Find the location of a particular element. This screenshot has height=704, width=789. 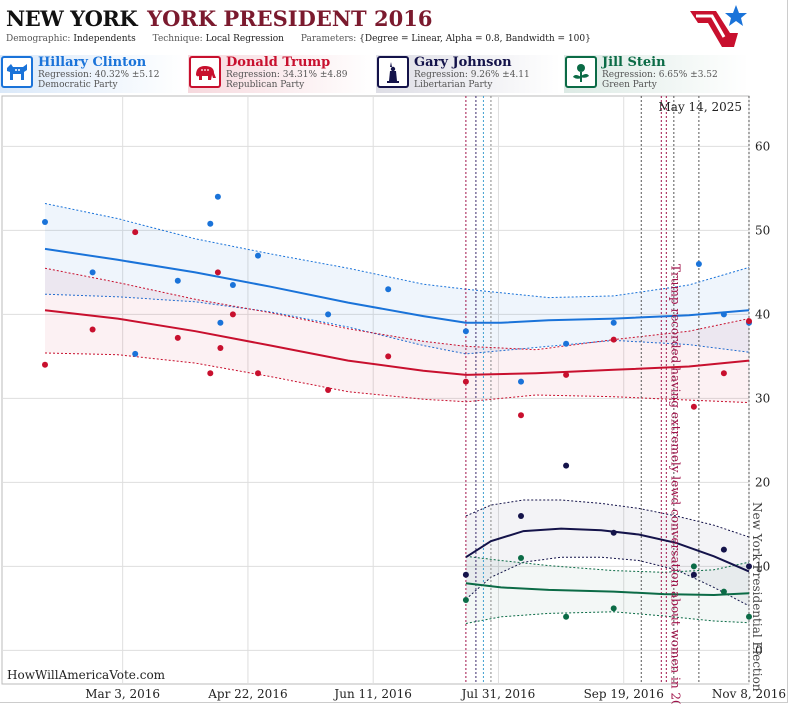

candidate-regression: Regression: 9.26% ±4.11 is located at coordinates (472, 75).